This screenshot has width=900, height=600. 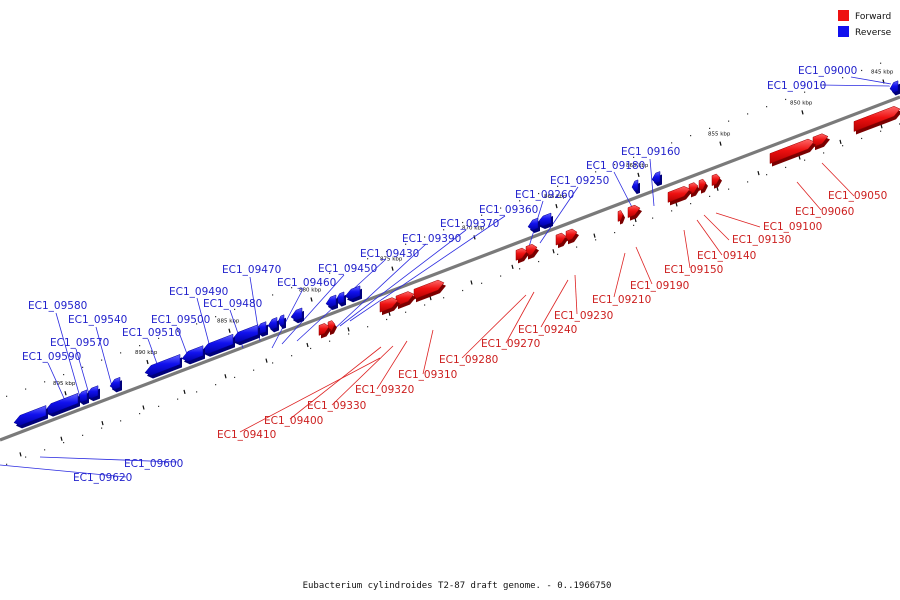 I want to click on gene-label-EC1_09270: EC1_09270, so click(x=510, y=344).